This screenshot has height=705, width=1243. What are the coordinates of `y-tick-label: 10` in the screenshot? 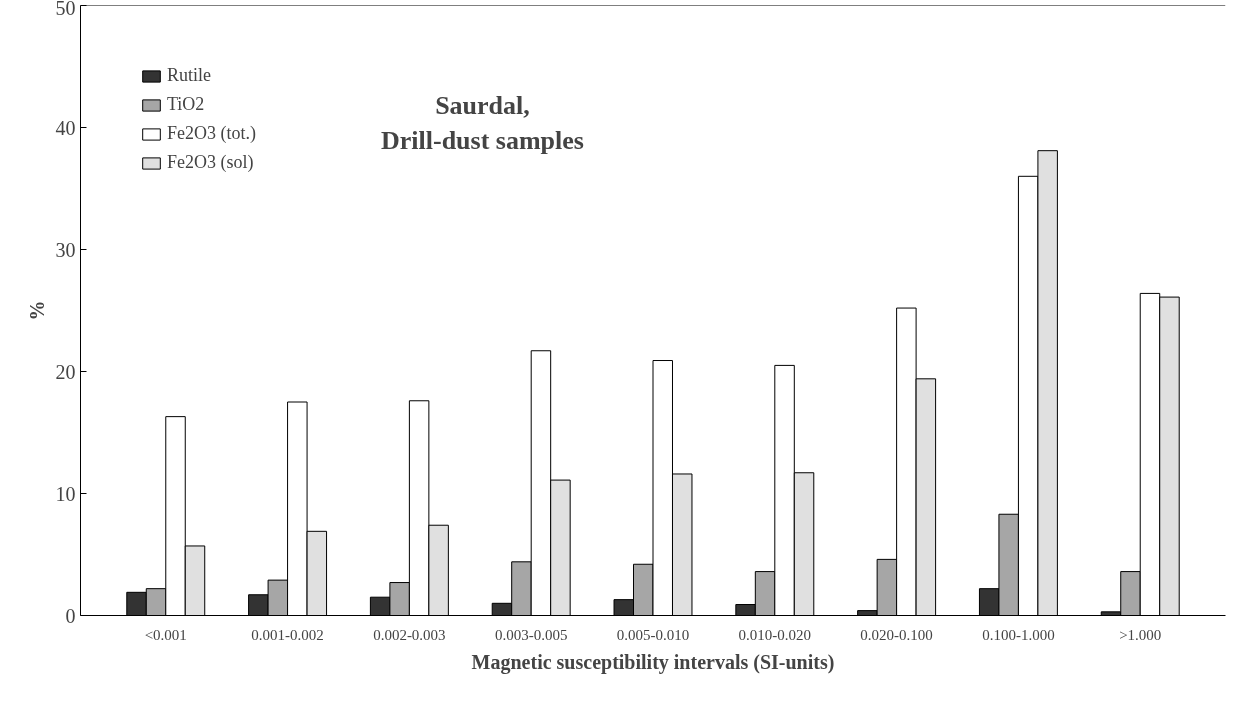 It's located at (65, 493).